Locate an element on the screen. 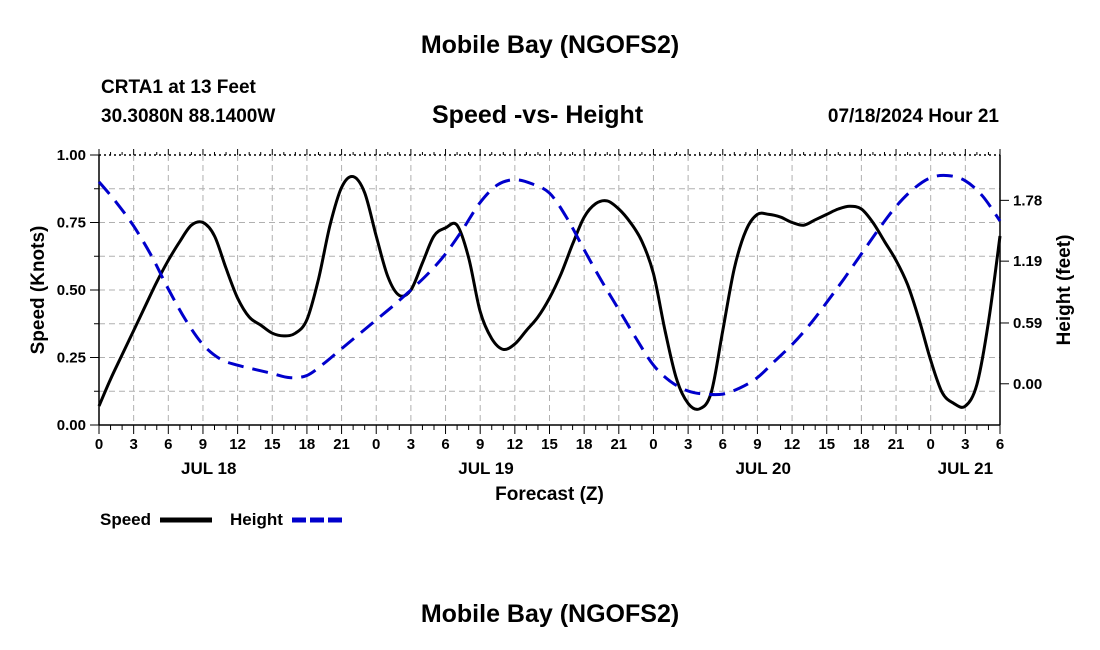 The width and height of the screenshot is (1100, 650). chart-title: Speed -vs- Height is located at coordinates (538, 115).